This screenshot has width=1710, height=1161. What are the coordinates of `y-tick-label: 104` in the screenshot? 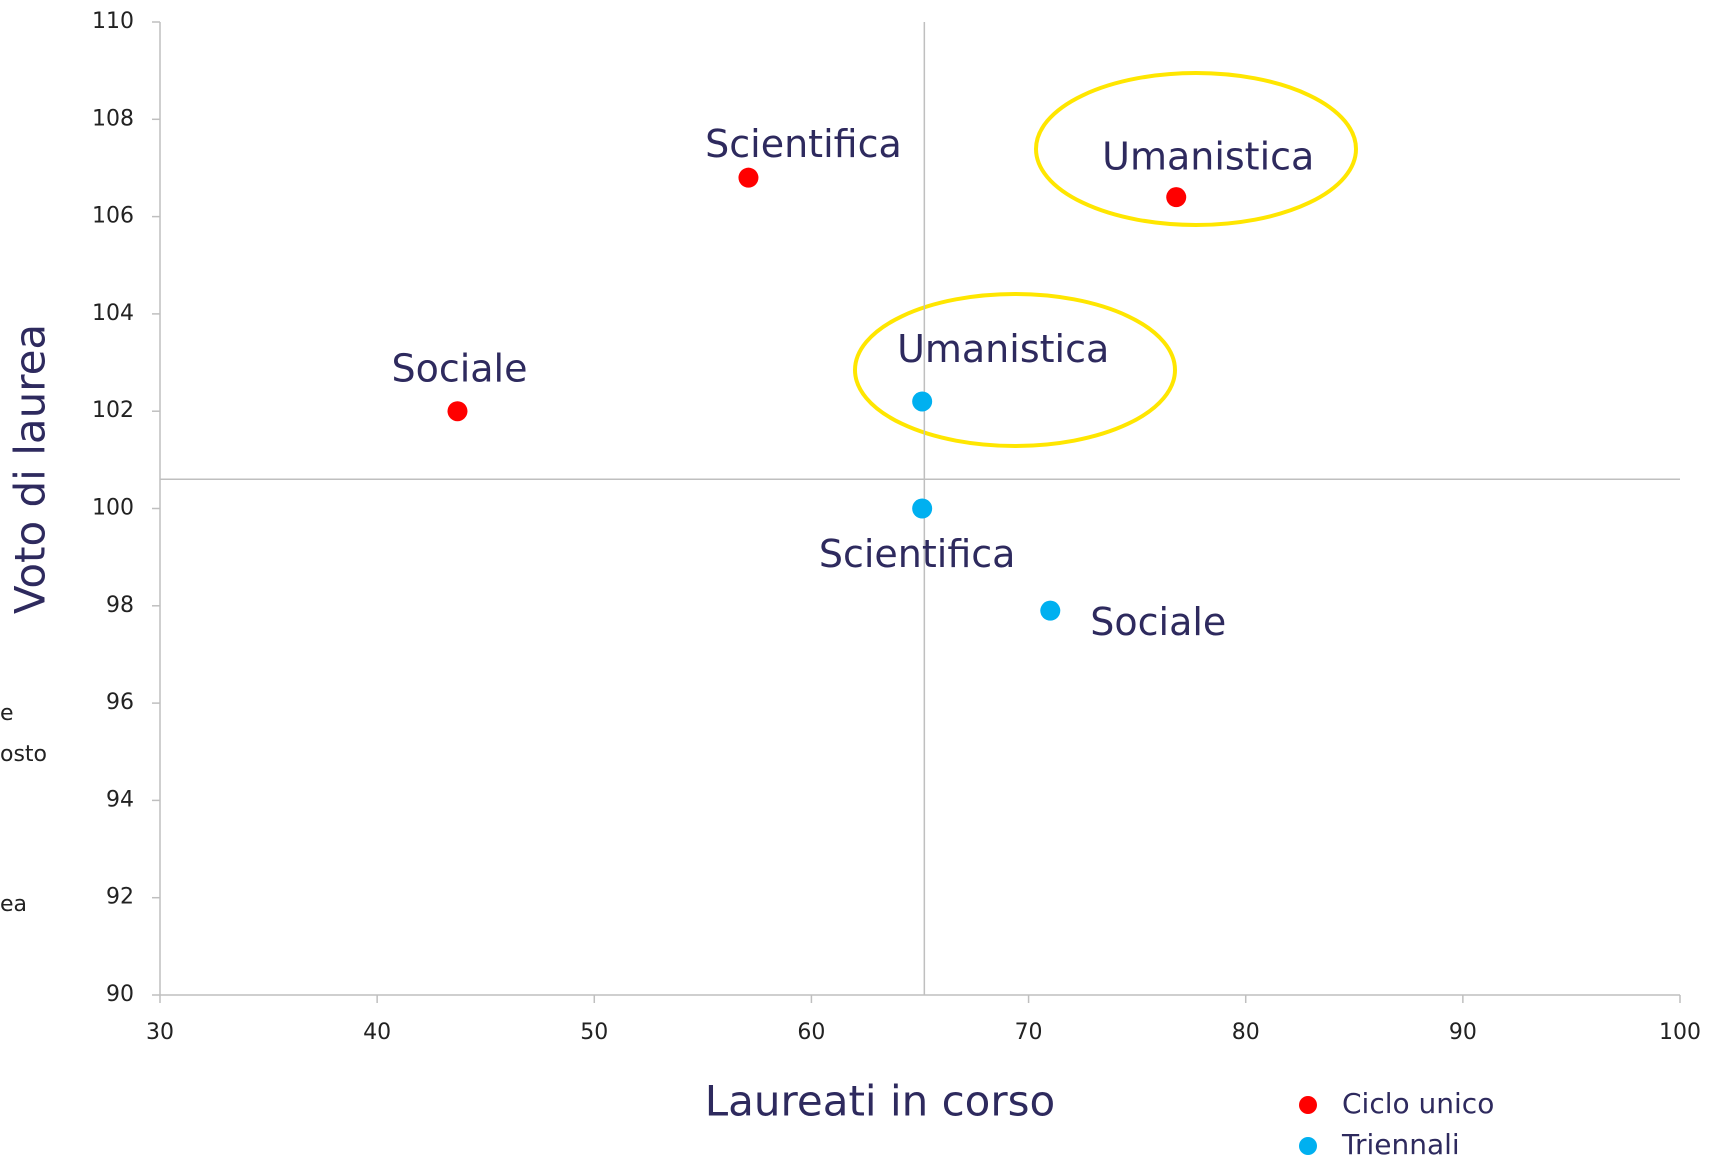 It's located at (113, 313).